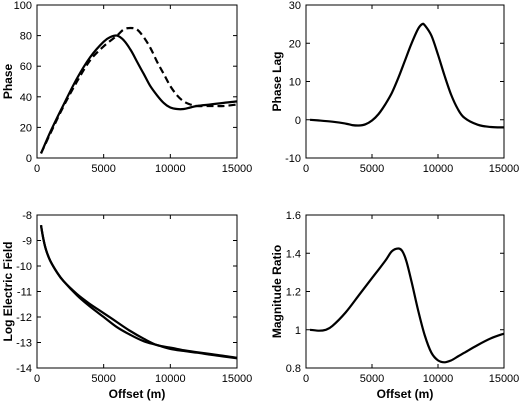 The image size is (520, 411). Describe the element at coordinates (295, 83) in the screenshot. I see `y-tick-label: 10` at that location.